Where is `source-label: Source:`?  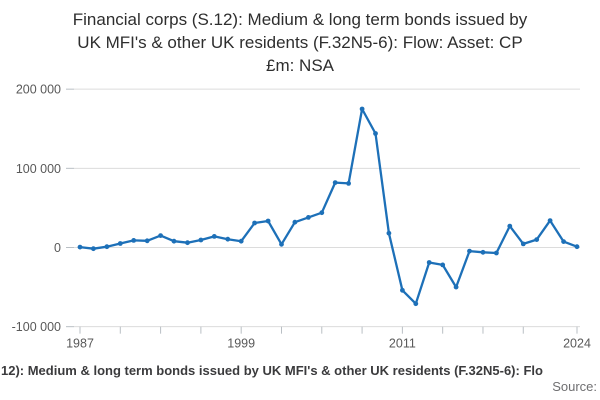 source-label: Source: is located at coordinates (574, 386).